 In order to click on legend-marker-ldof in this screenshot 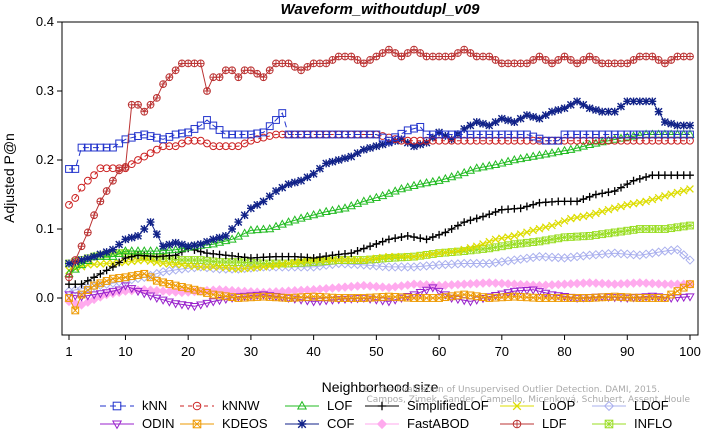, I will do `click(609, 406)`.